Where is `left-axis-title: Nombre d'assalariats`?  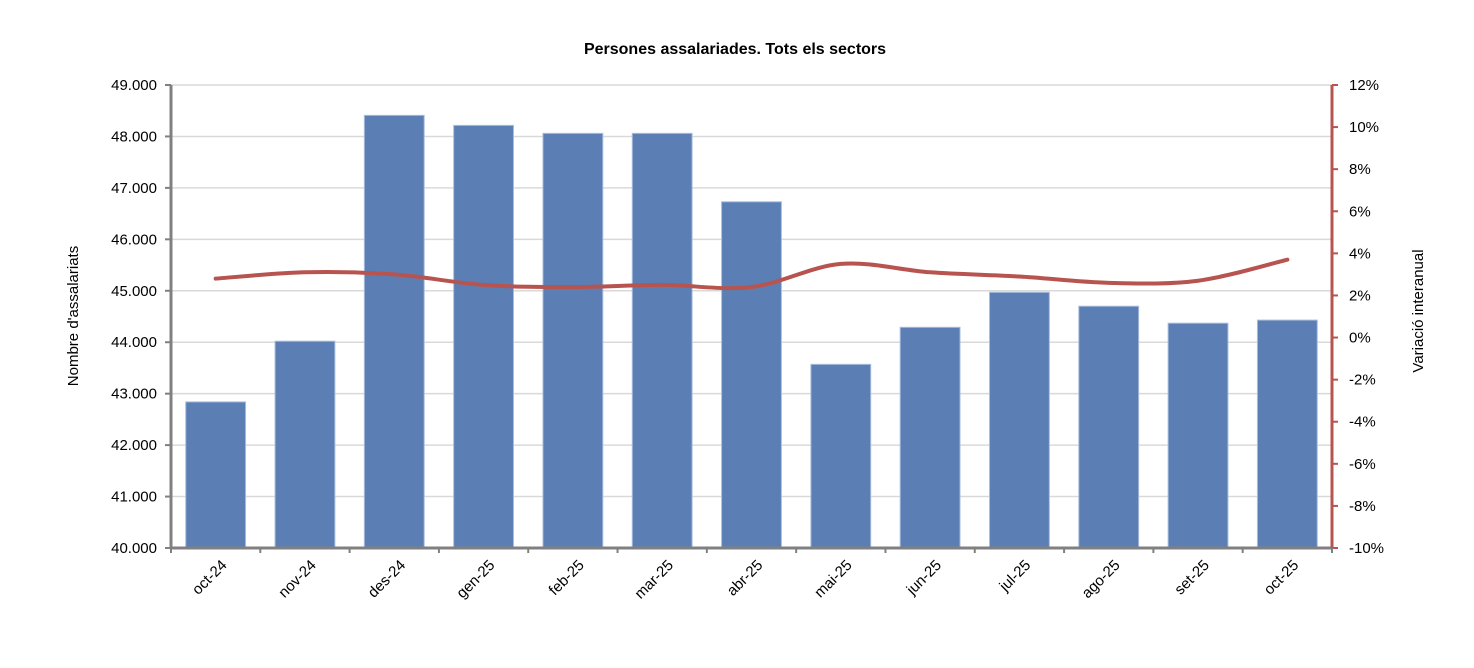
left-axis-title: Nombre d'assalariats is located at coordinates (73, 316).